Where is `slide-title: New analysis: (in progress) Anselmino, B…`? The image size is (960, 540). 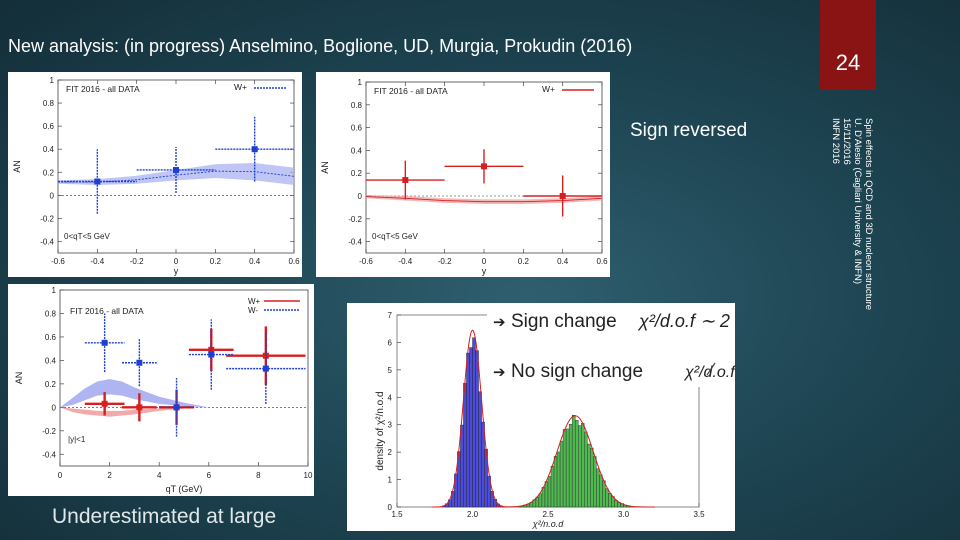 slide-title: New analysis: (in progress) Anselmino, B… is located at coordinates (320, 46).